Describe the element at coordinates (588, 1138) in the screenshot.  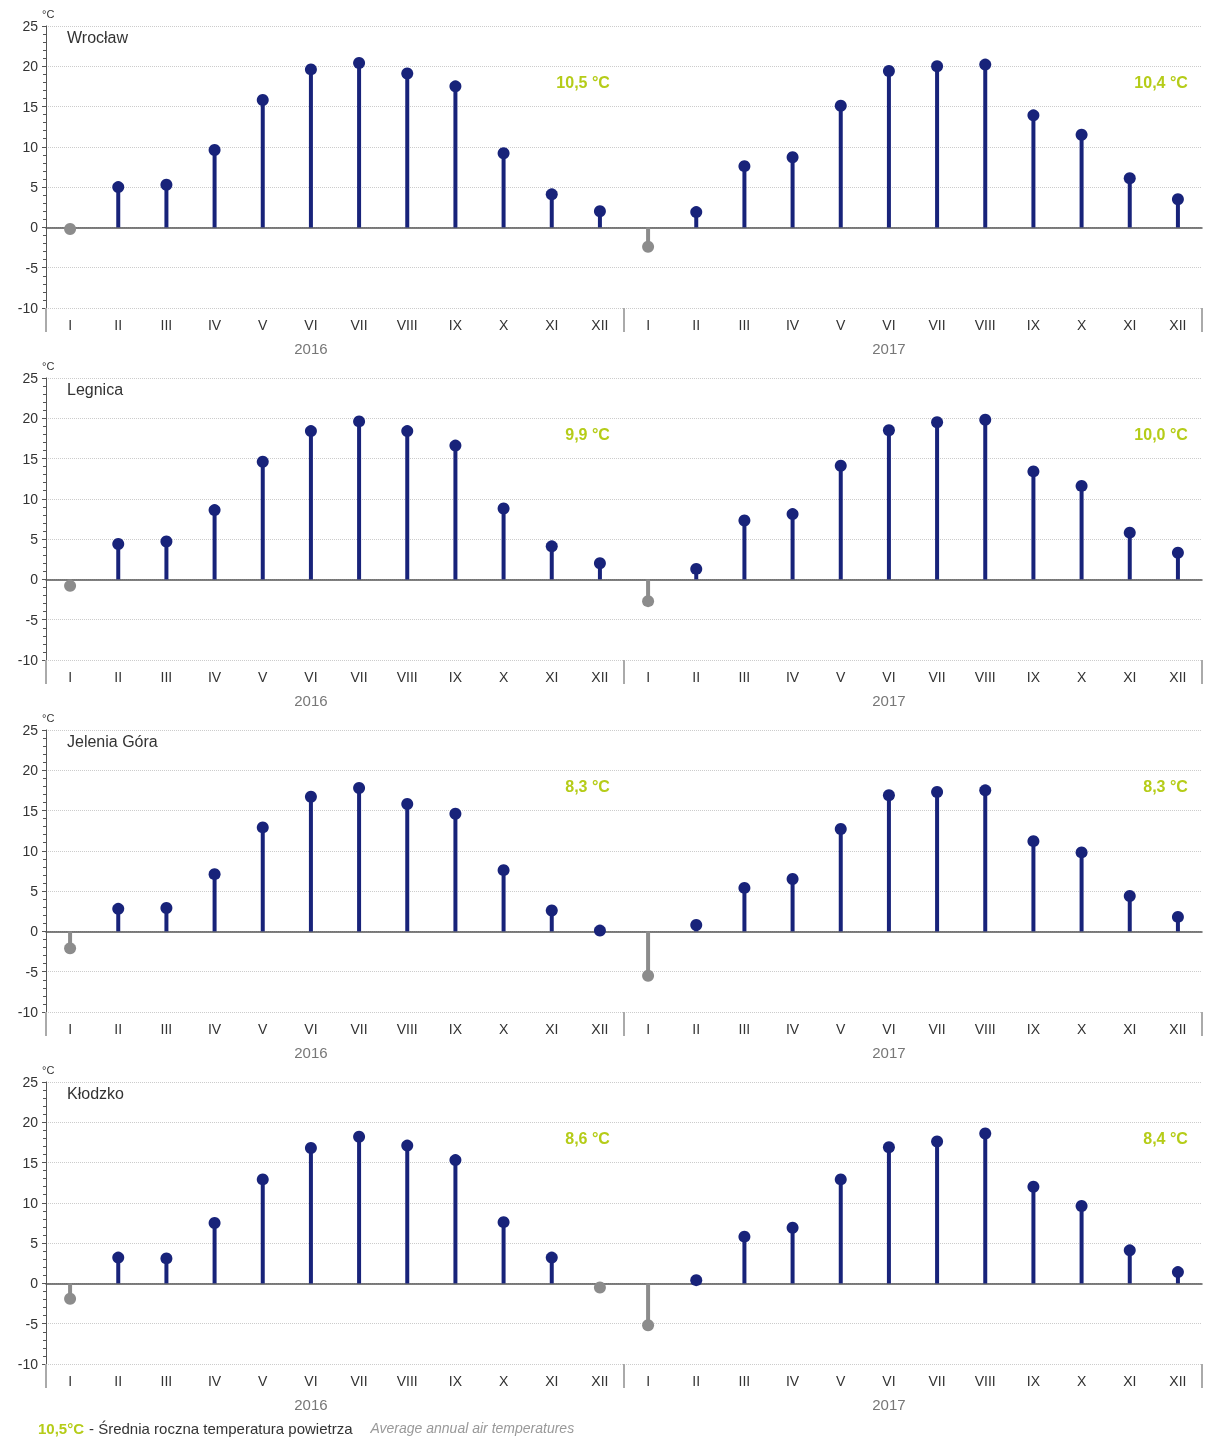
I see `annotation: 8,6 °C` at that location.